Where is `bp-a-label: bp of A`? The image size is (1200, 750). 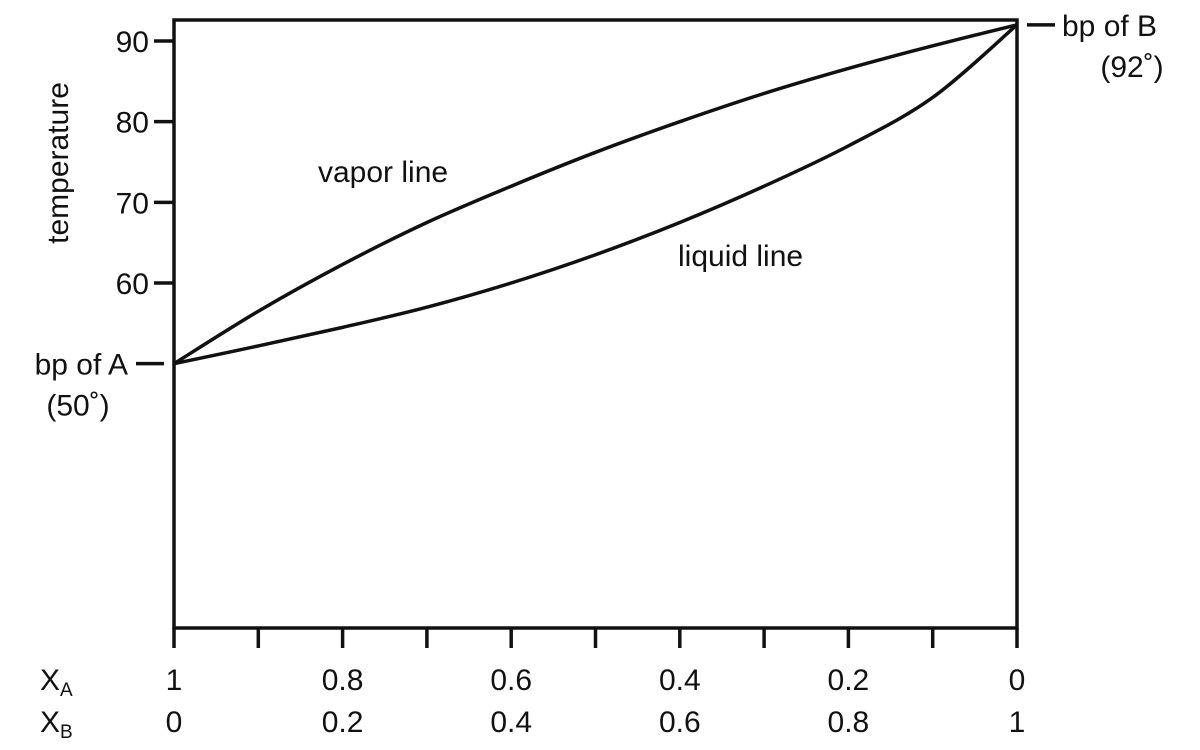
bp-a-label: bp of A is located at coordinates (81, 365).